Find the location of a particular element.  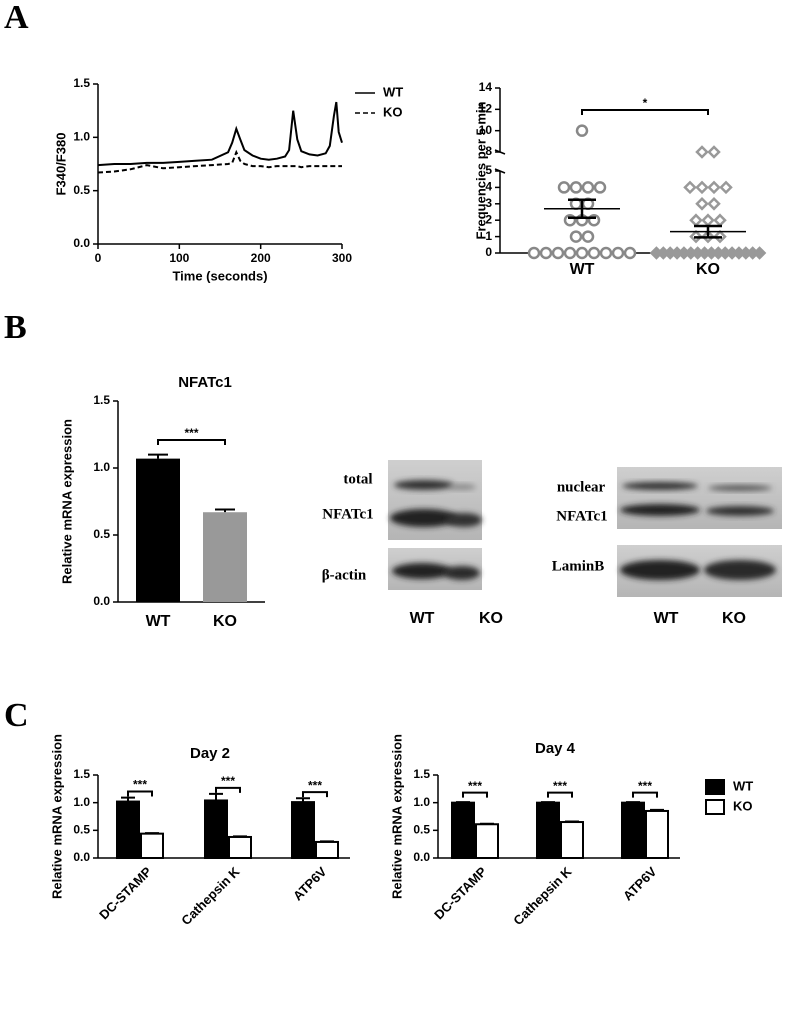

y-tick-label: 3 is located at coordinates (488, 203).